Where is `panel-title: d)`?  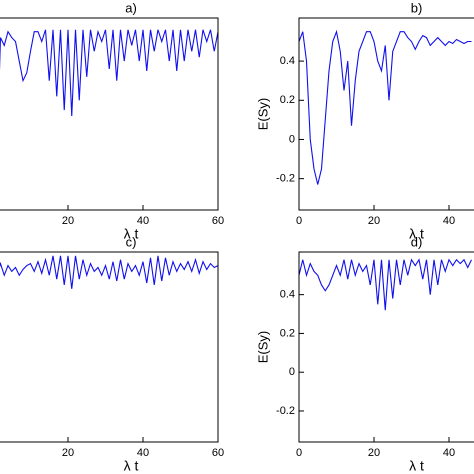
panel-title: d) is located at coordinates (417, 241).